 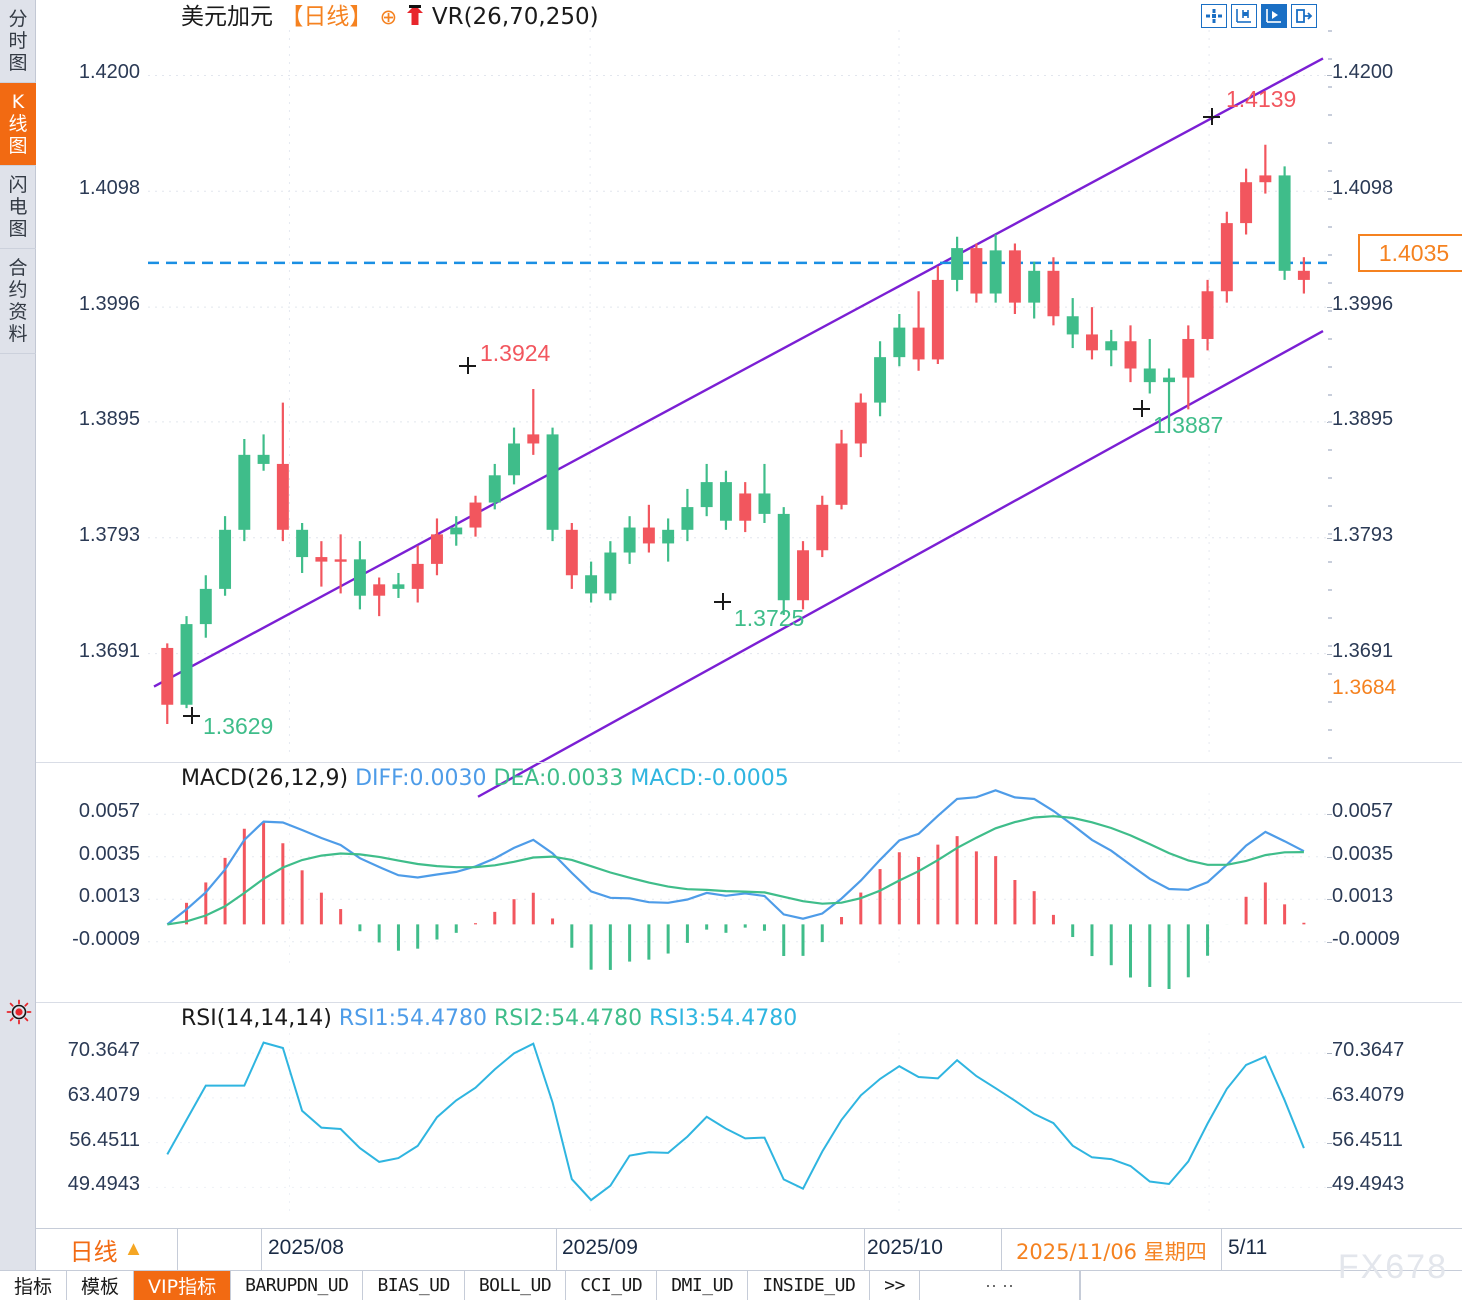 What do you see at coordinates (515, 353) in the screenshot?
I see `high-price-marker-label: 1.3924` at bounding box center [515, 353].